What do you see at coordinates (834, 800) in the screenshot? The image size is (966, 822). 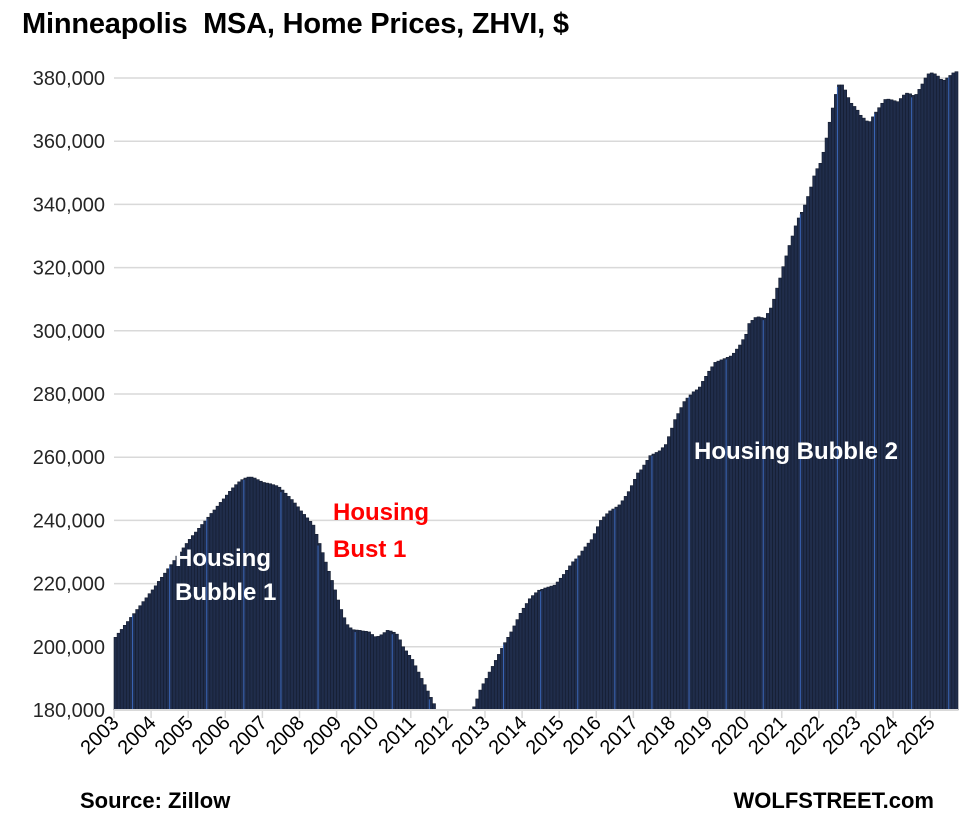 I see `brand-watermark: WOLFSTREET.com` at bounding box center [834, 800].